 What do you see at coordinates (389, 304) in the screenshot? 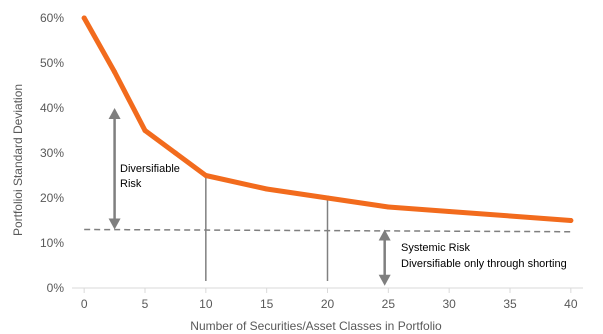
I see `x-tick-label: 25` at bounding box center [389, 304].